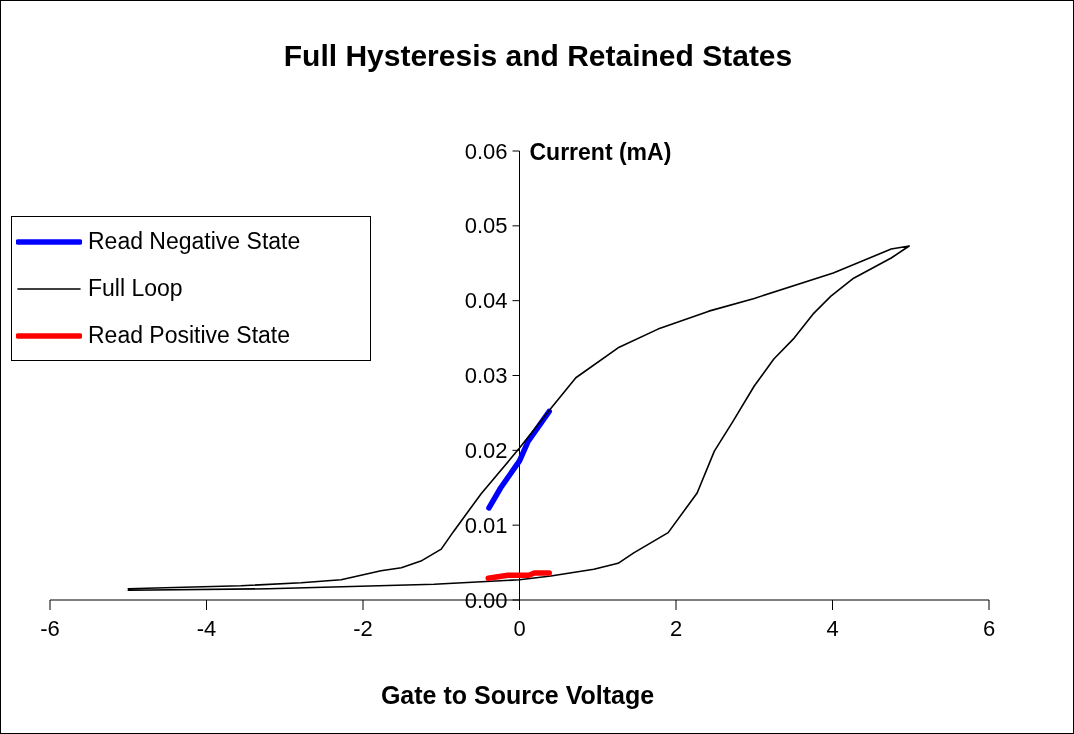 This screenshot has height=734, width=1074. What do you see at coordinates (189, 335) in the screenshot?
I see `legend-label: Read Positive State` at bounding box center [189, 335].